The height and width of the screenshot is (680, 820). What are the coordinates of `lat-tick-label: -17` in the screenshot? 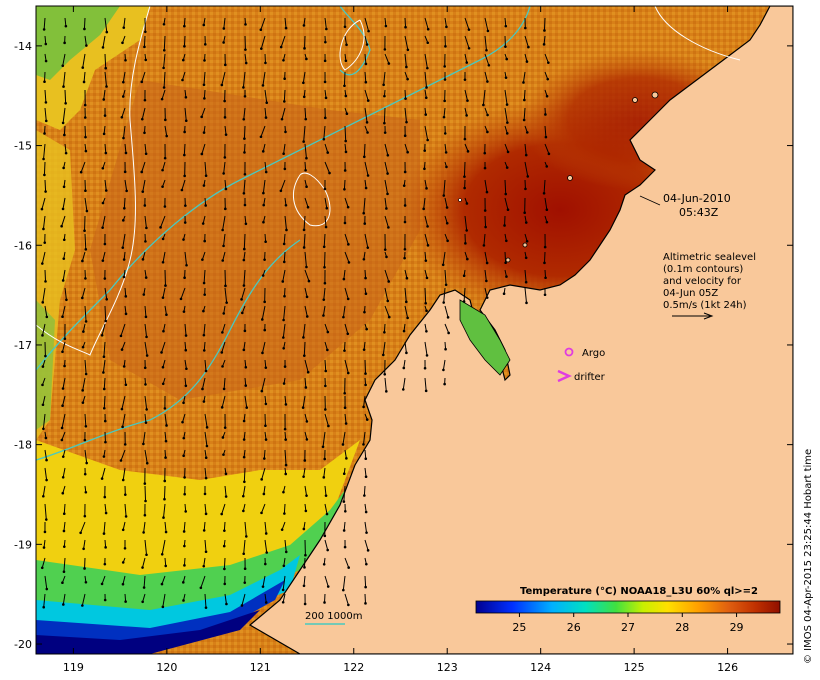 It's located at (23, 345).